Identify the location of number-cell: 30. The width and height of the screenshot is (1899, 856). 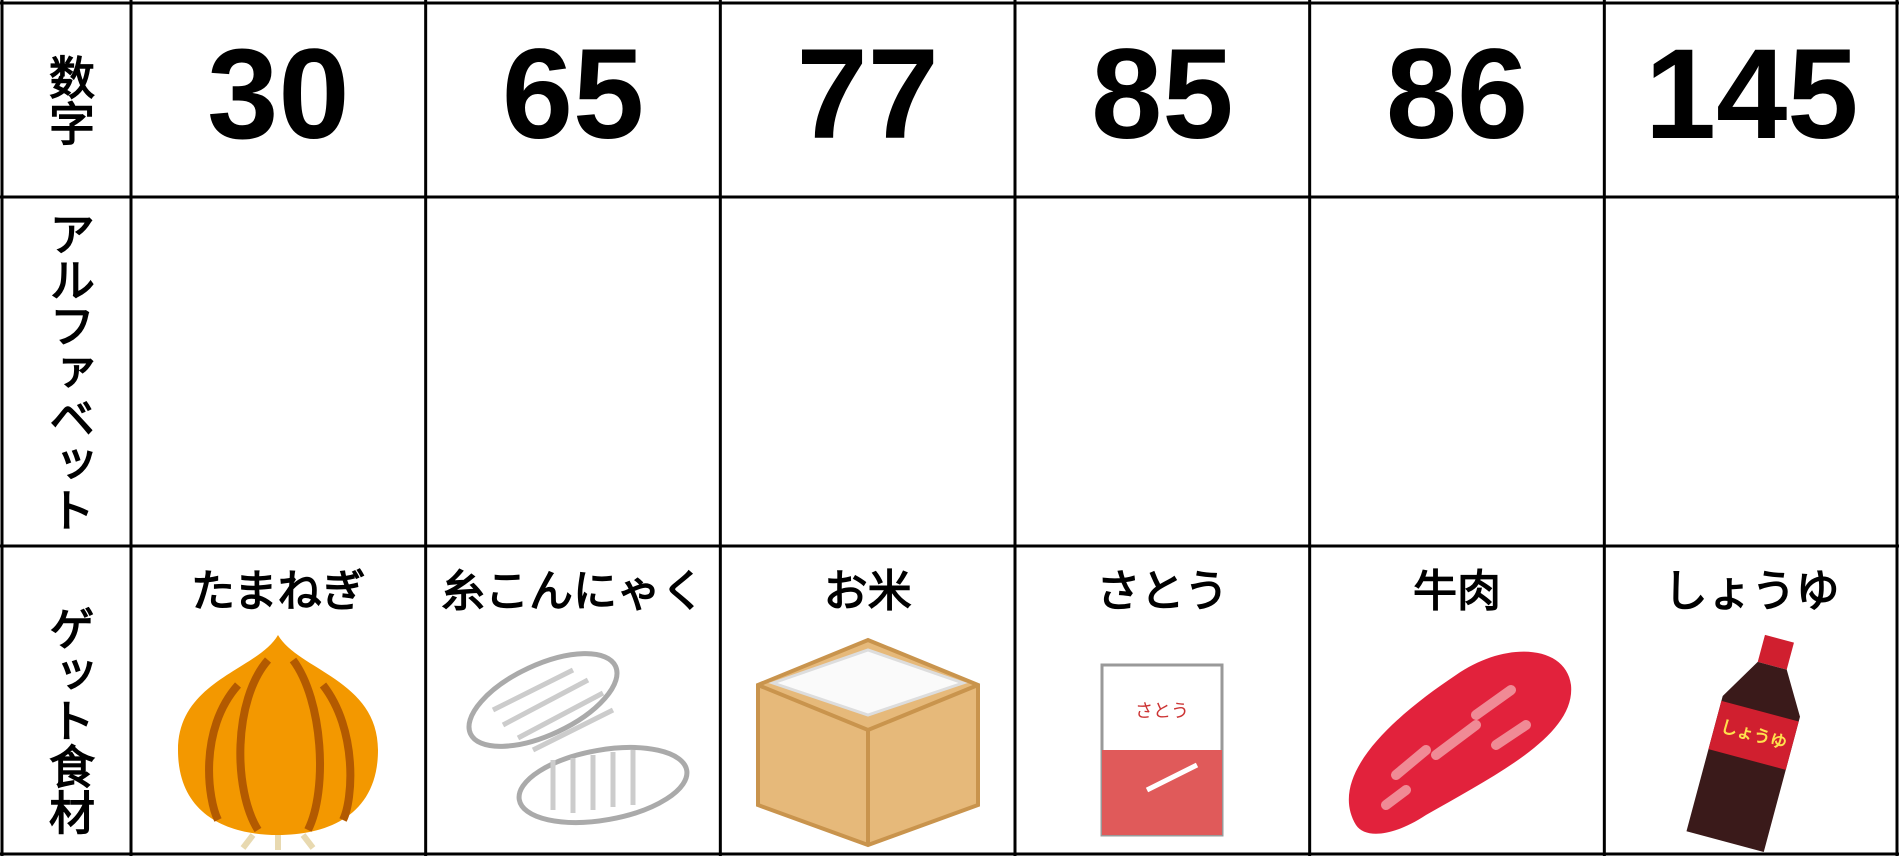
(278, 94).